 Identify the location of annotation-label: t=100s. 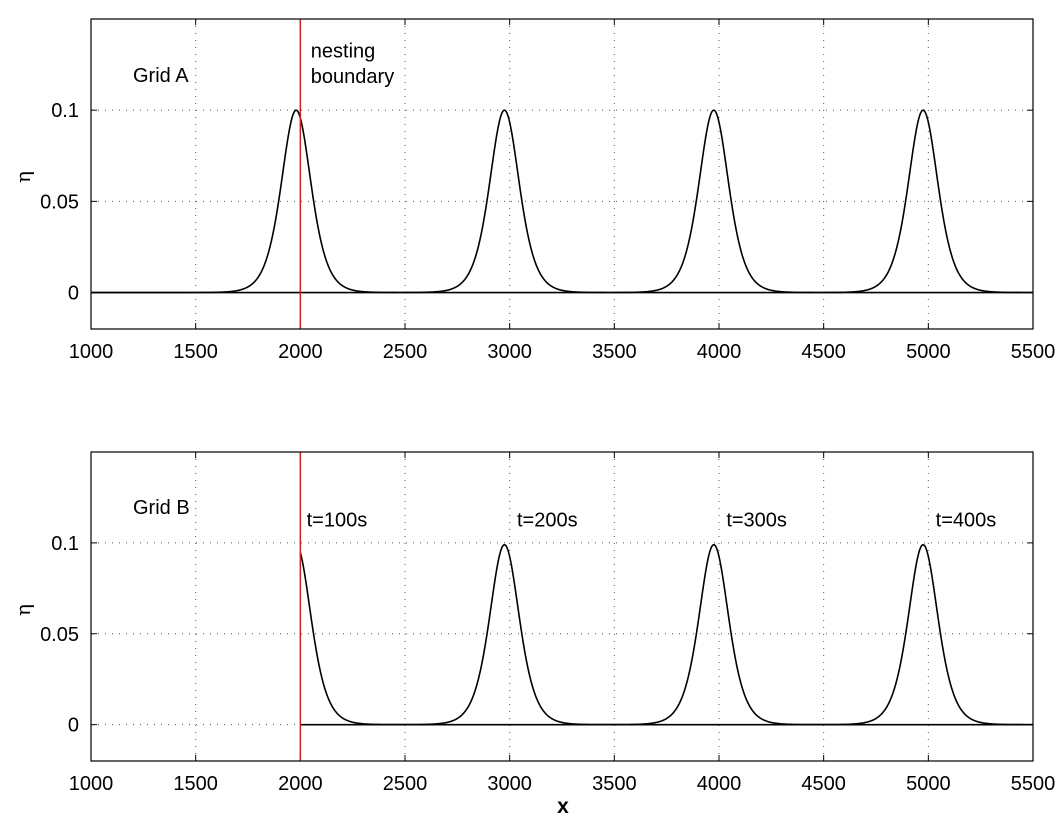
(337, 521).